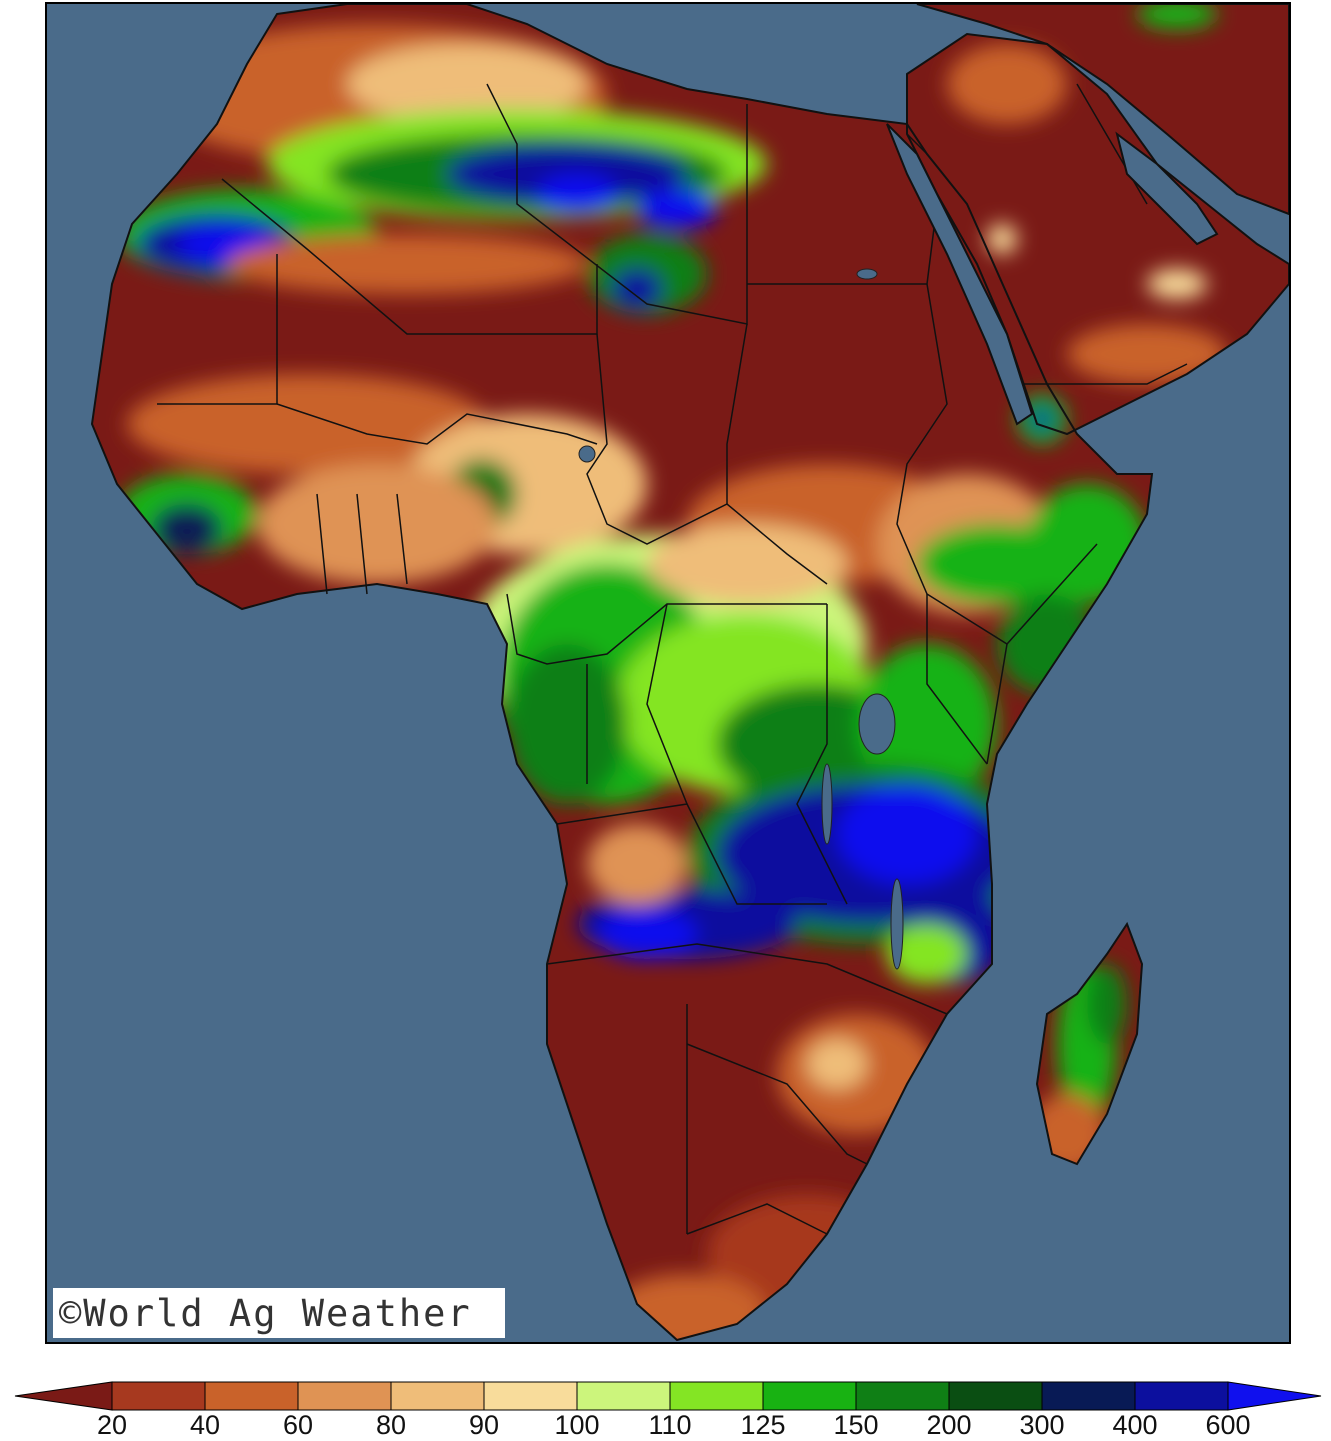 This screenshot has width=1331, height=1441. Describe the element at coordinates (949, 1425) in the screenshot. I see `legend-tick-label: 200` at that location.